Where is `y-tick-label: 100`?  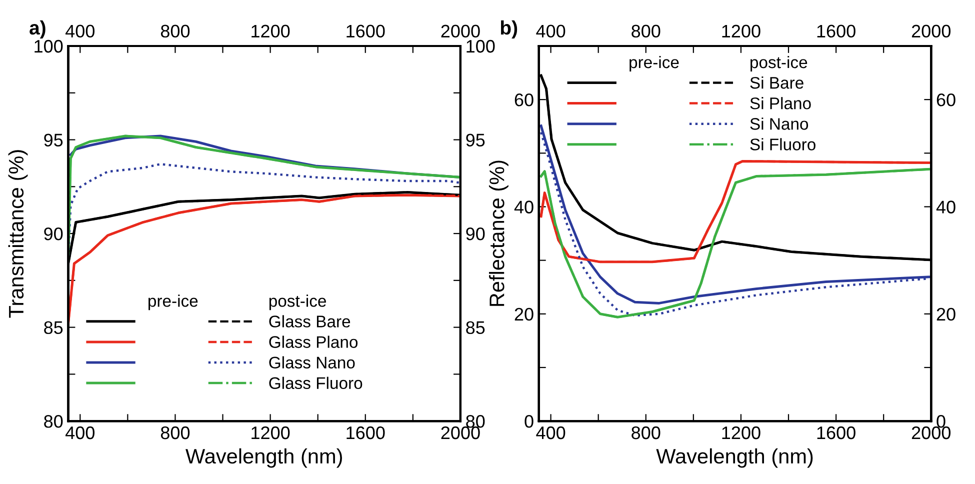 y-tick-label: 100 is located at coordinates (48, 46).